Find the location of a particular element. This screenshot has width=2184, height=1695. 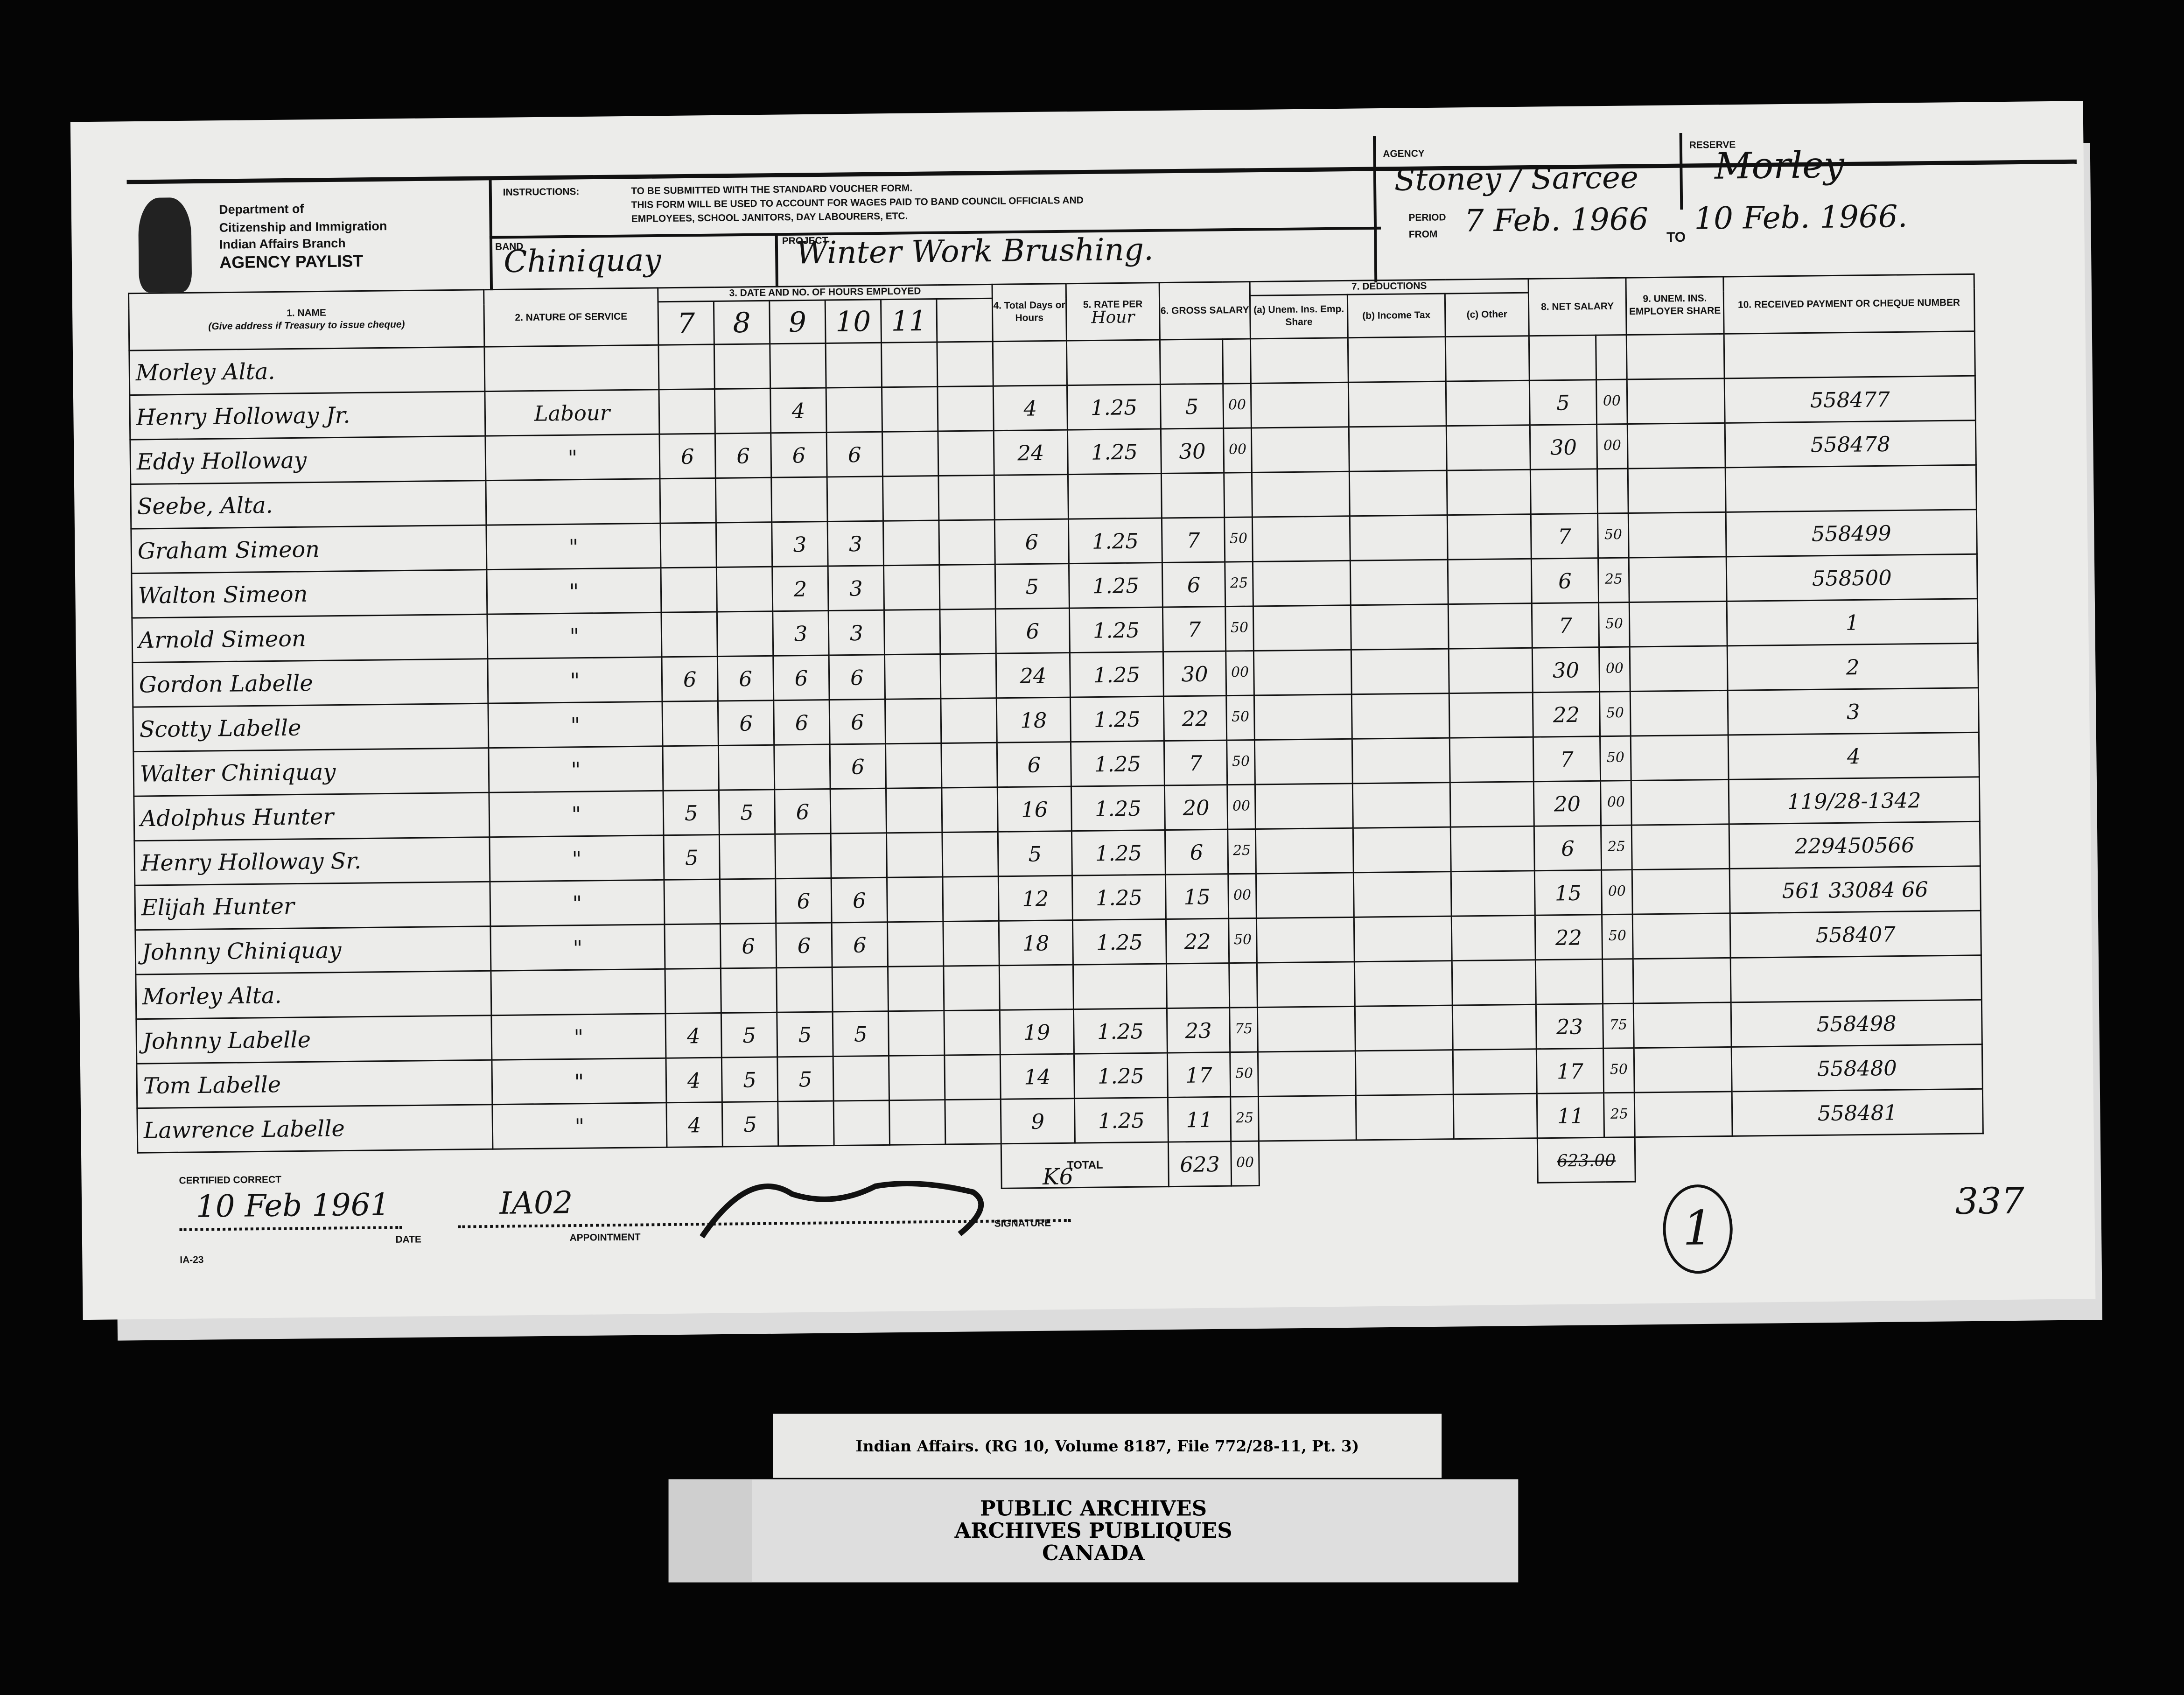

employee-name: Adolphus Hunter is located at coordinates (311, 816).